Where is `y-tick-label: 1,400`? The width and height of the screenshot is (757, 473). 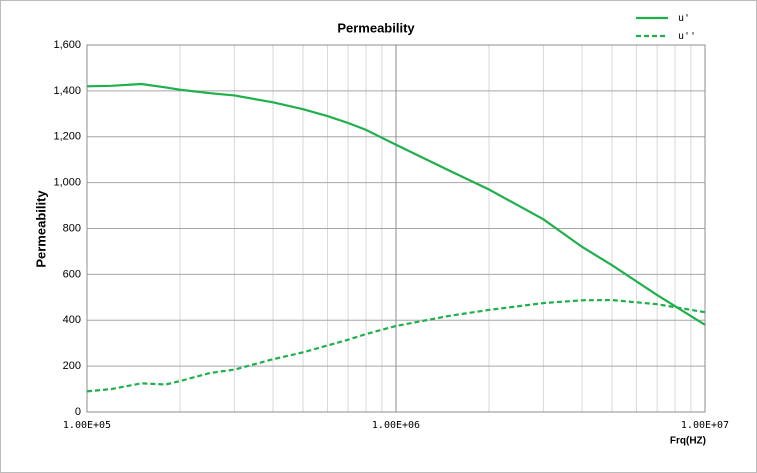
y-tick-label: 1,400 is located at coordinates (67, 91).